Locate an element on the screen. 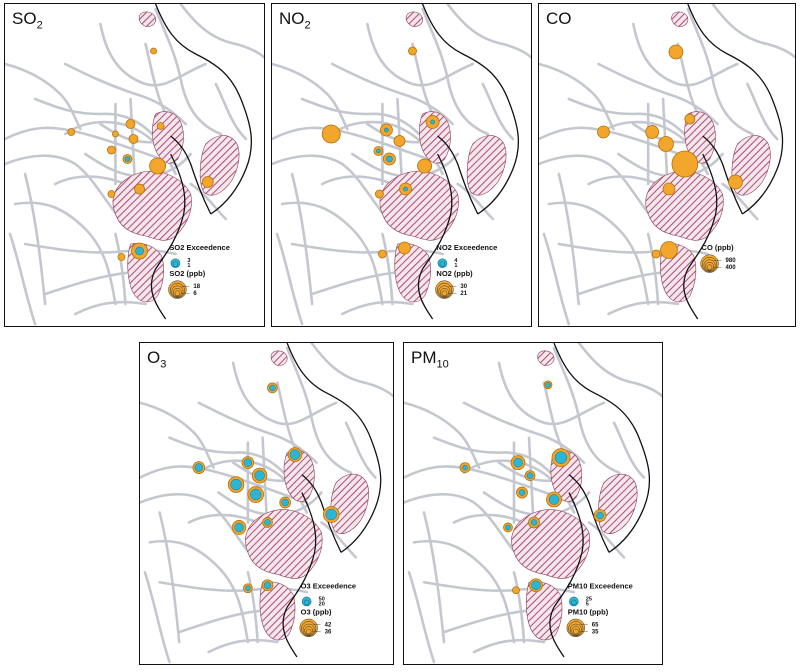  legend-conc-value: 980 is located at coordinates (731, 261).